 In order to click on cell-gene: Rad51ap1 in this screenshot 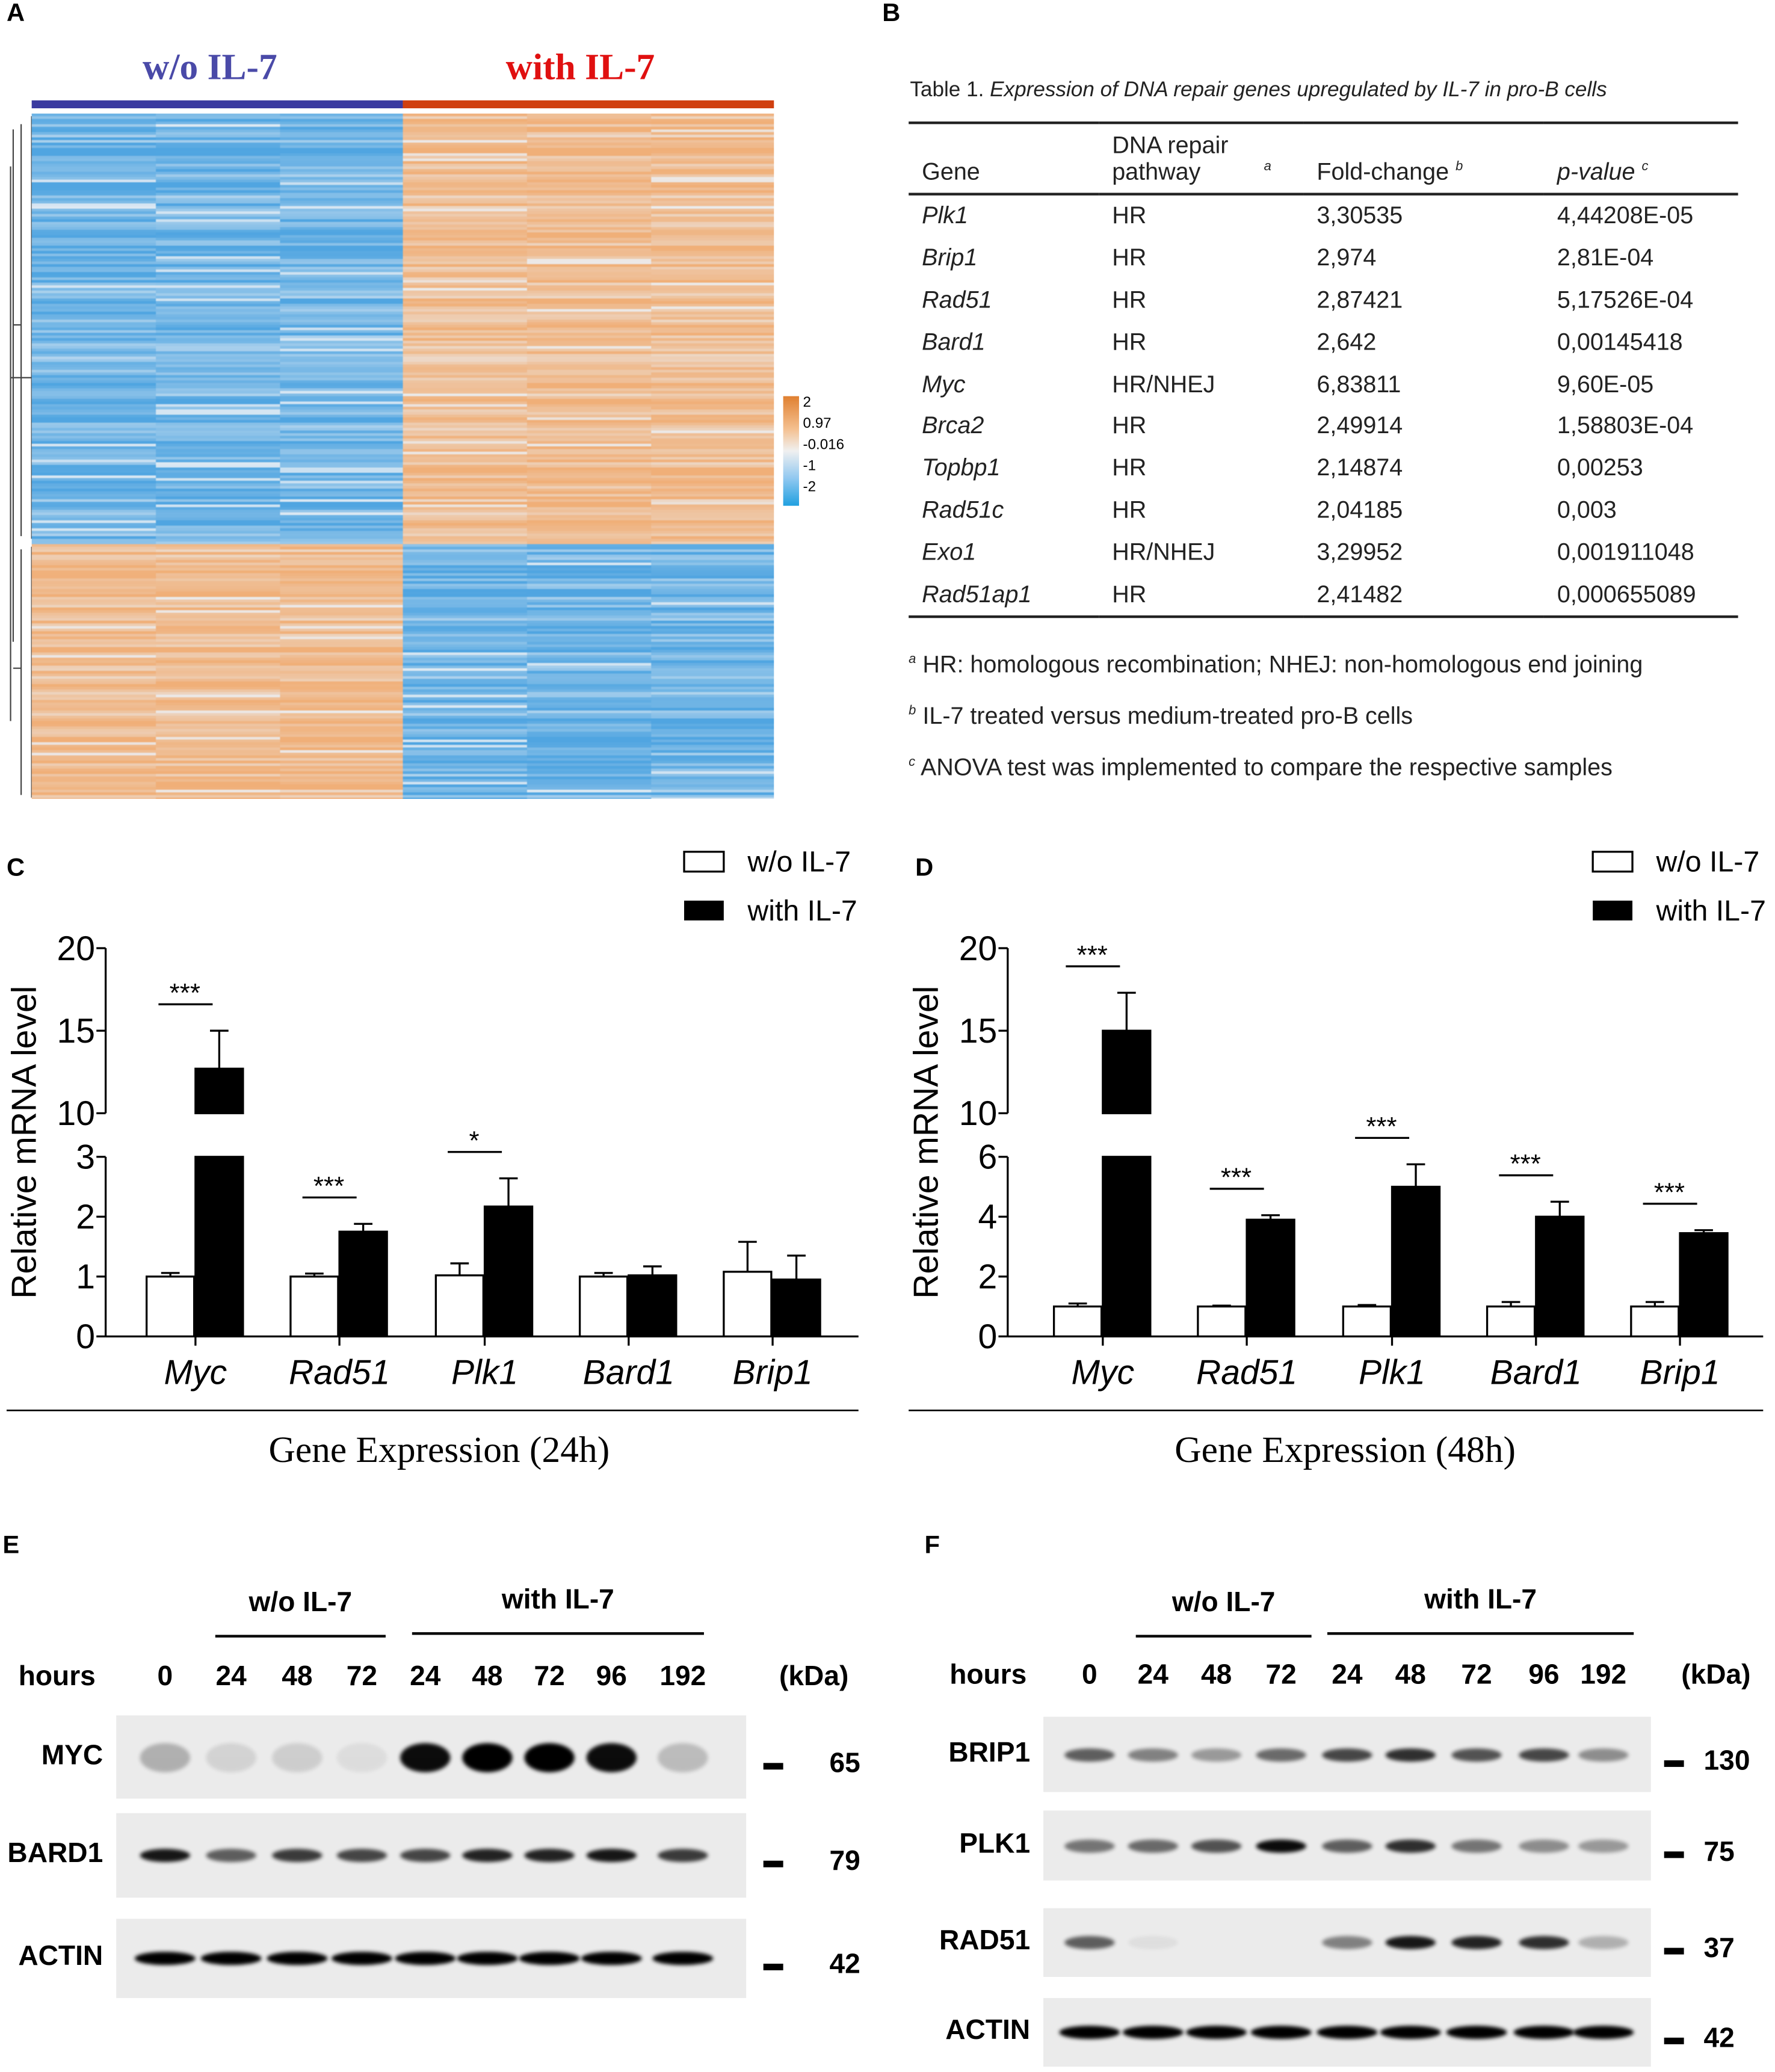, I will do `click(1004, 595)`.